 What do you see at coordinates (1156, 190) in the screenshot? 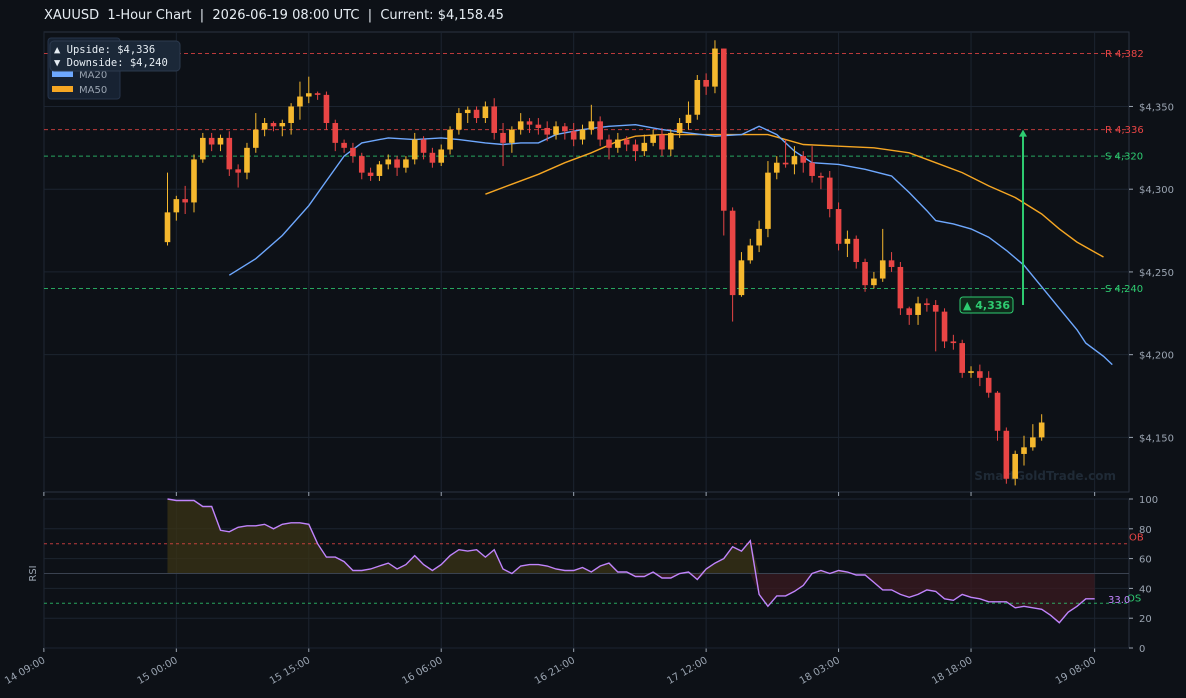
I see `y-tick-label: $4,300` at bounding box center [1156, 190].